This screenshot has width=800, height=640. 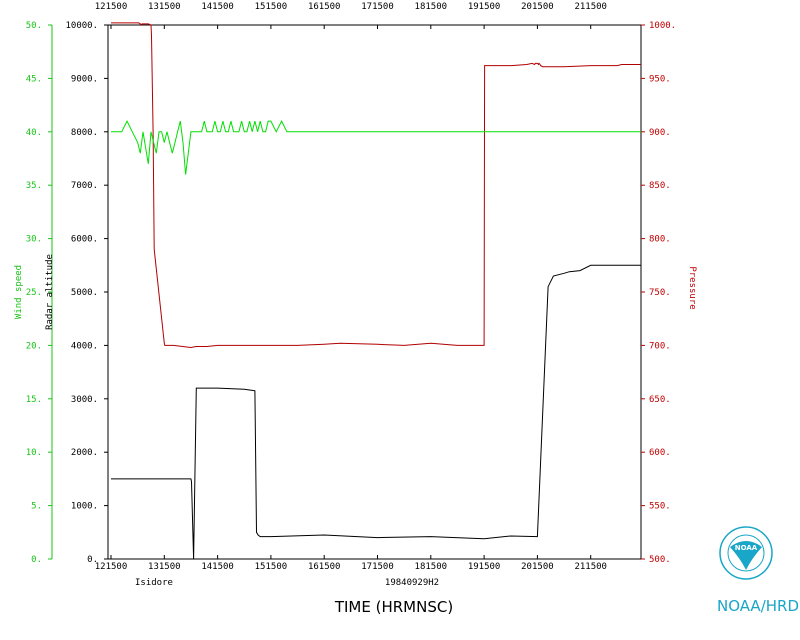 I want to click on wind-tick-label: 5., so click(x=36, y=507).